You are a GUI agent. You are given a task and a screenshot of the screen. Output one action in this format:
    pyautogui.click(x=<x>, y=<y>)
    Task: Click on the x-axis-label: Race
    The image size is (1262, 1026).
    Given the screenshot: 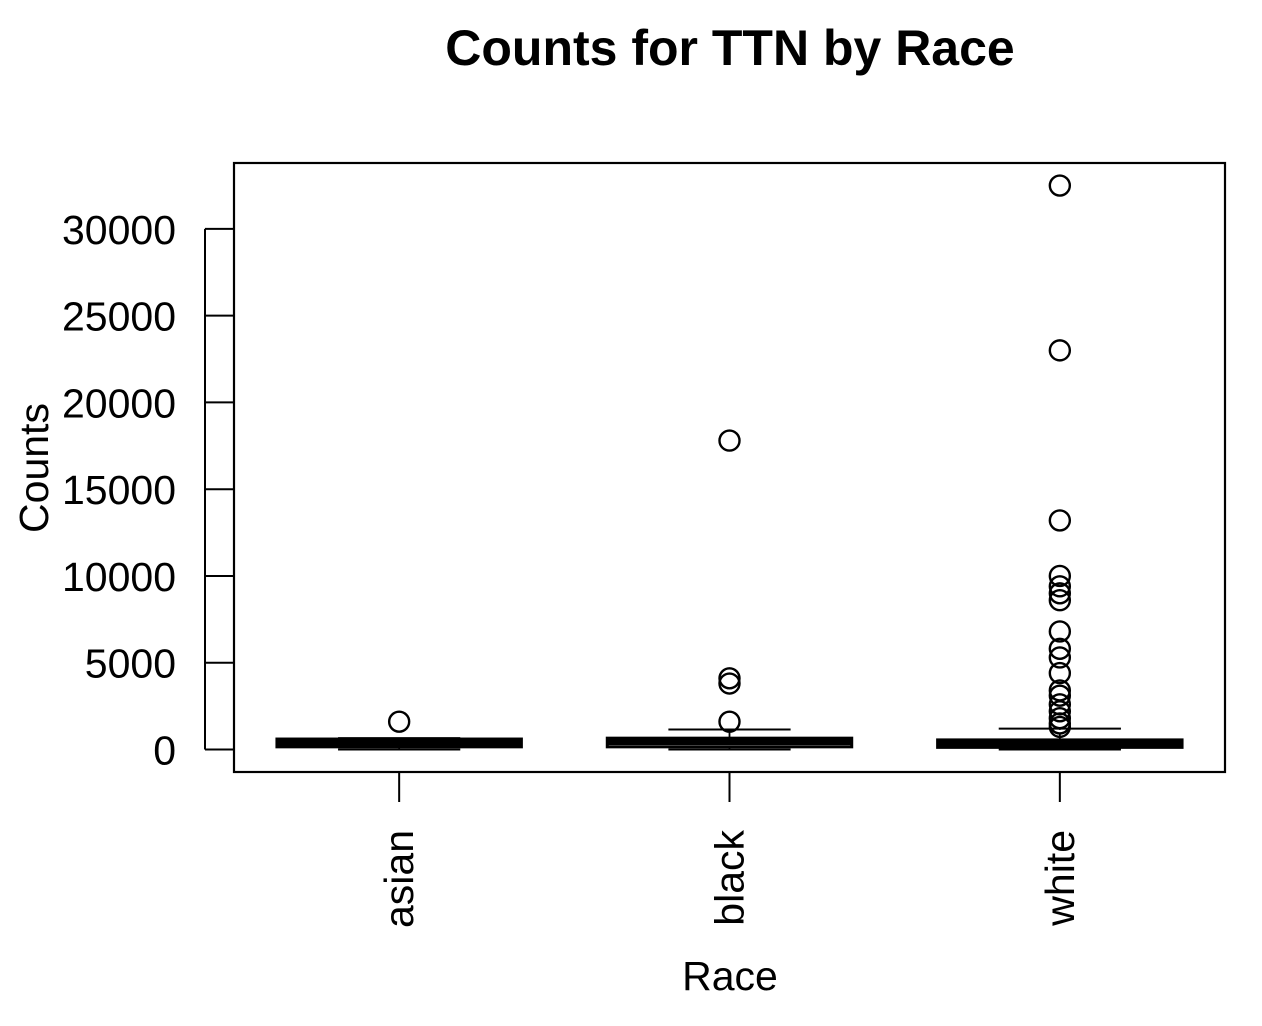 What is the action you would take?
    pyautogui.click(x=730, y=976)
    